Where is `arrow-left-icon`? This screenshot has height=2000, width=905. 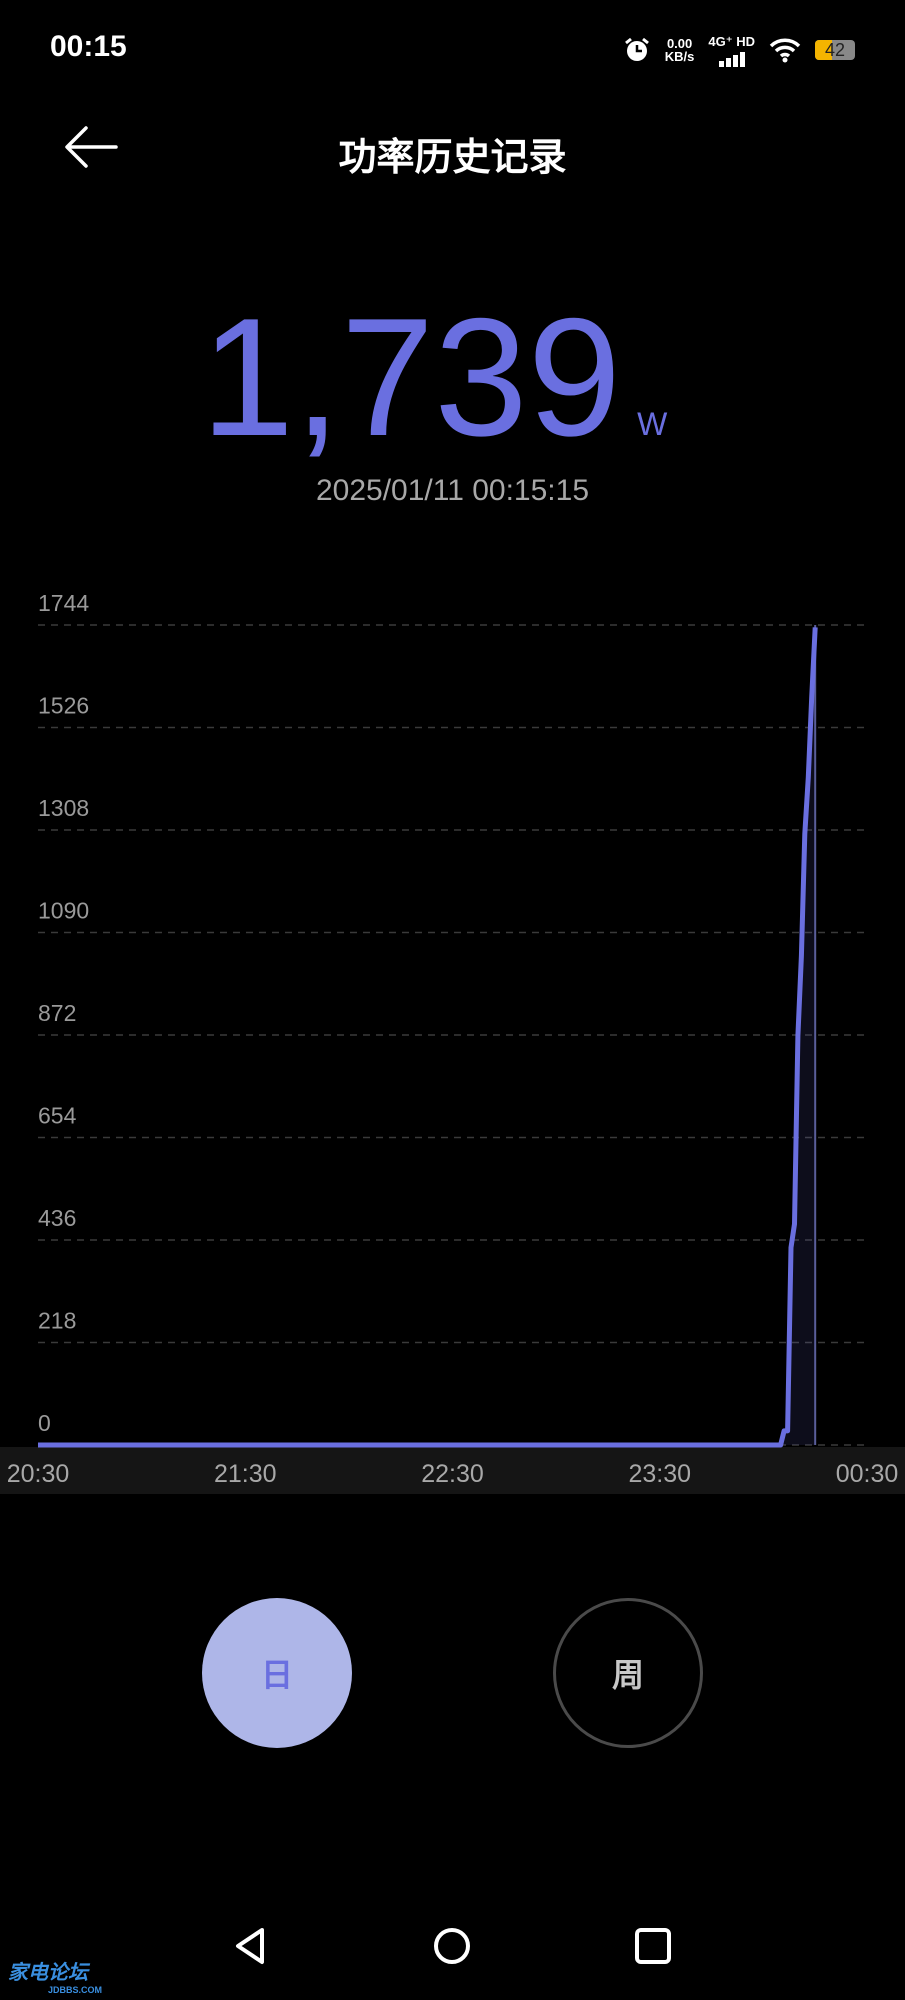
arrow-left-icon is located at coordinates (91, 147).